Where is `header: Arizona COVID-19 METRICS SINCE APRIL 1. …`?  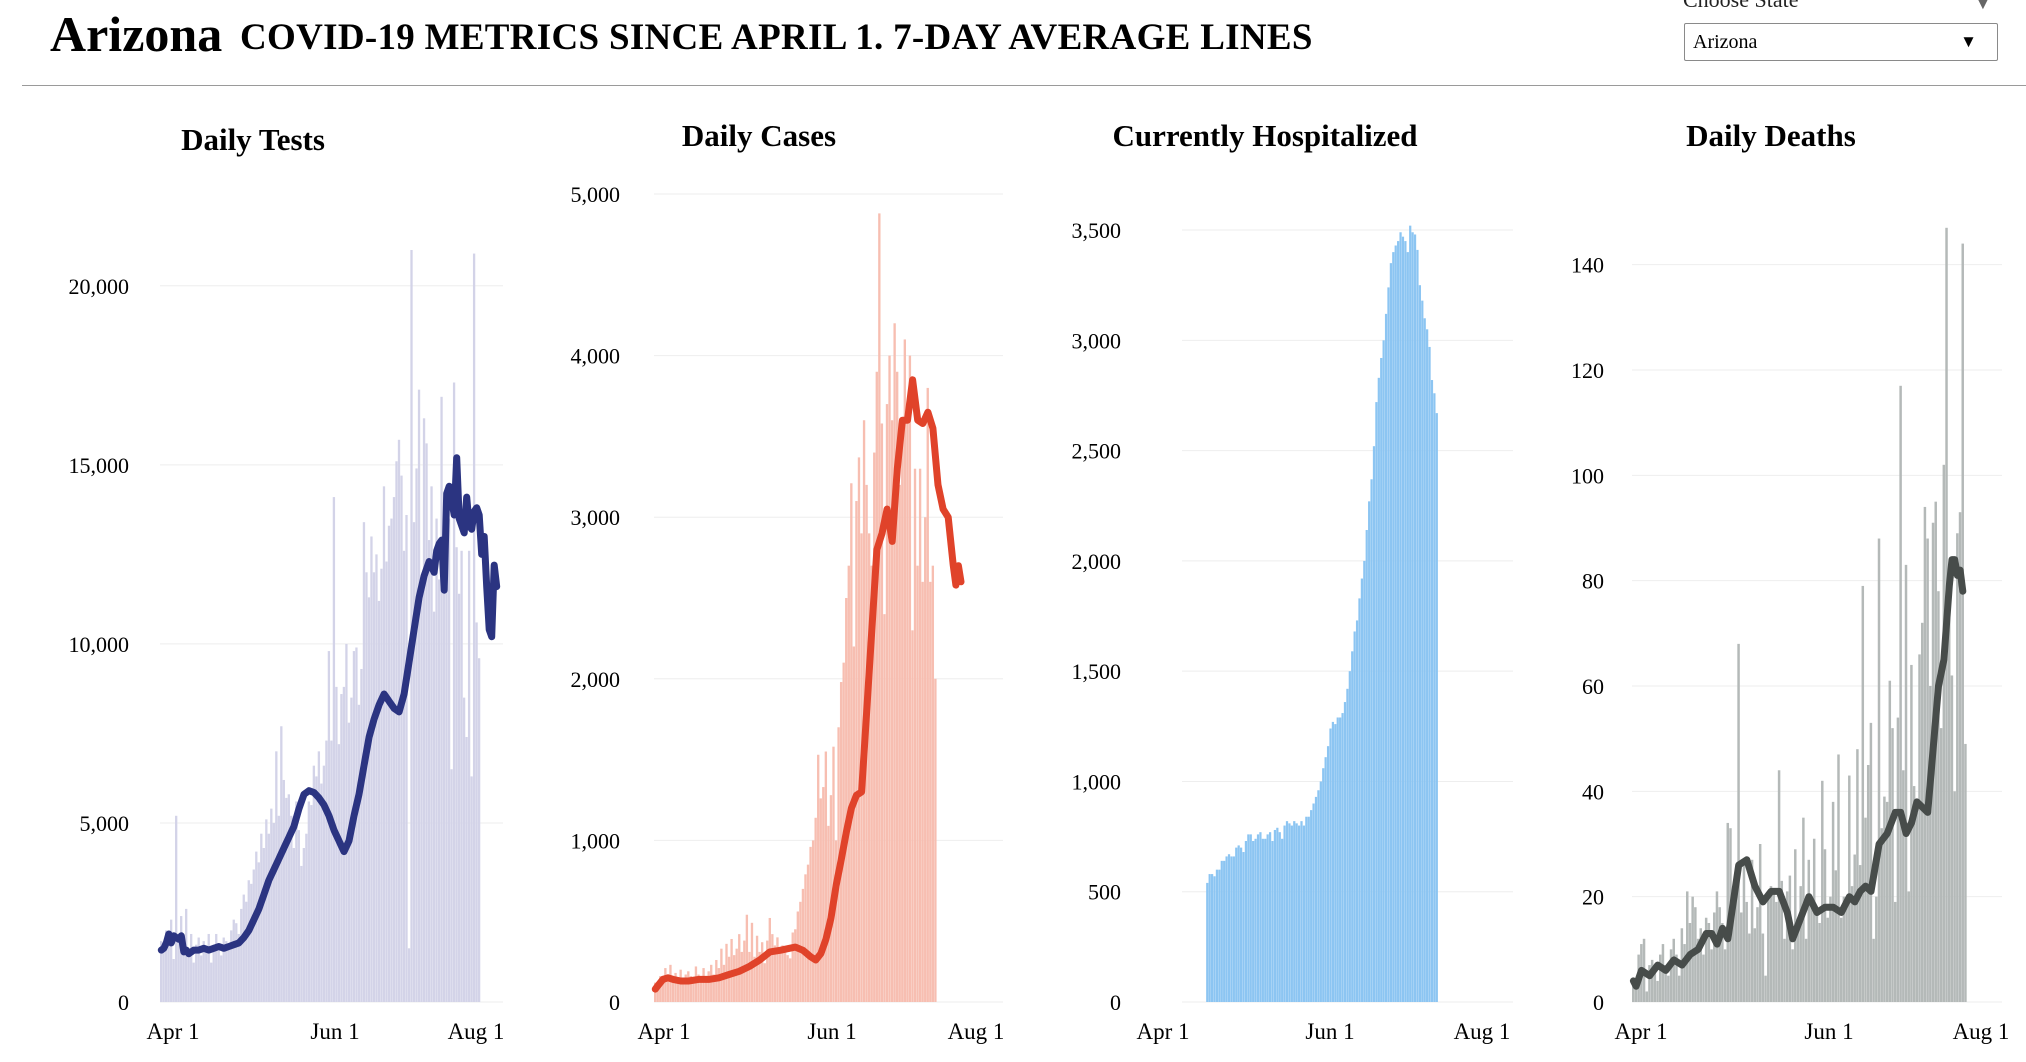 header: Arizona COVID-19 METRICS SINCE APRIL 1. … is located at coordinates (1013, 43).